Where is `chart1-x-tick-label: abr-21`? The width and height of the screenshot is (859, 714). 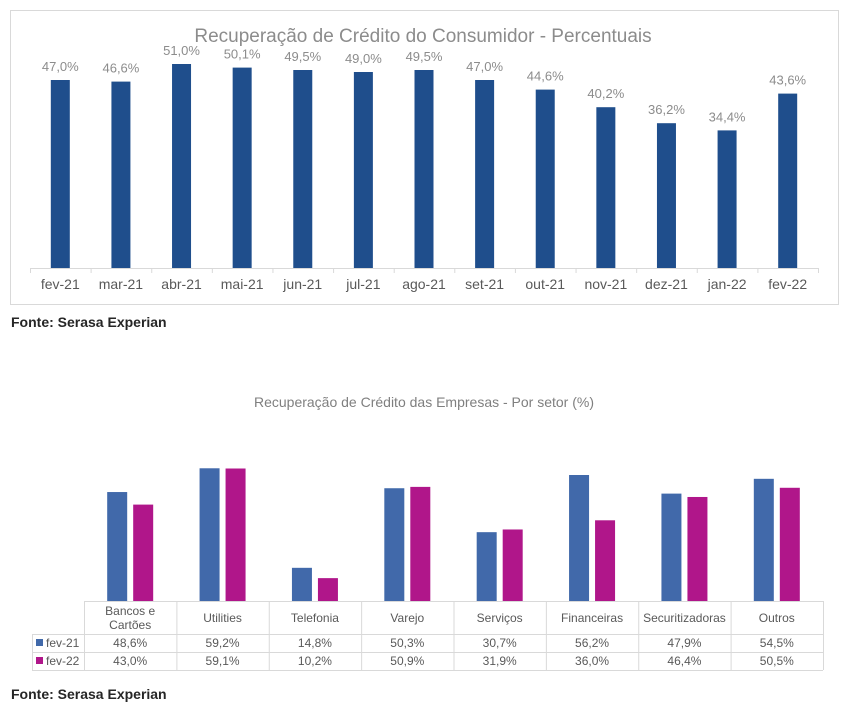
chart1-x-tick-label: abr-21 is located at coordinates (181, 284).